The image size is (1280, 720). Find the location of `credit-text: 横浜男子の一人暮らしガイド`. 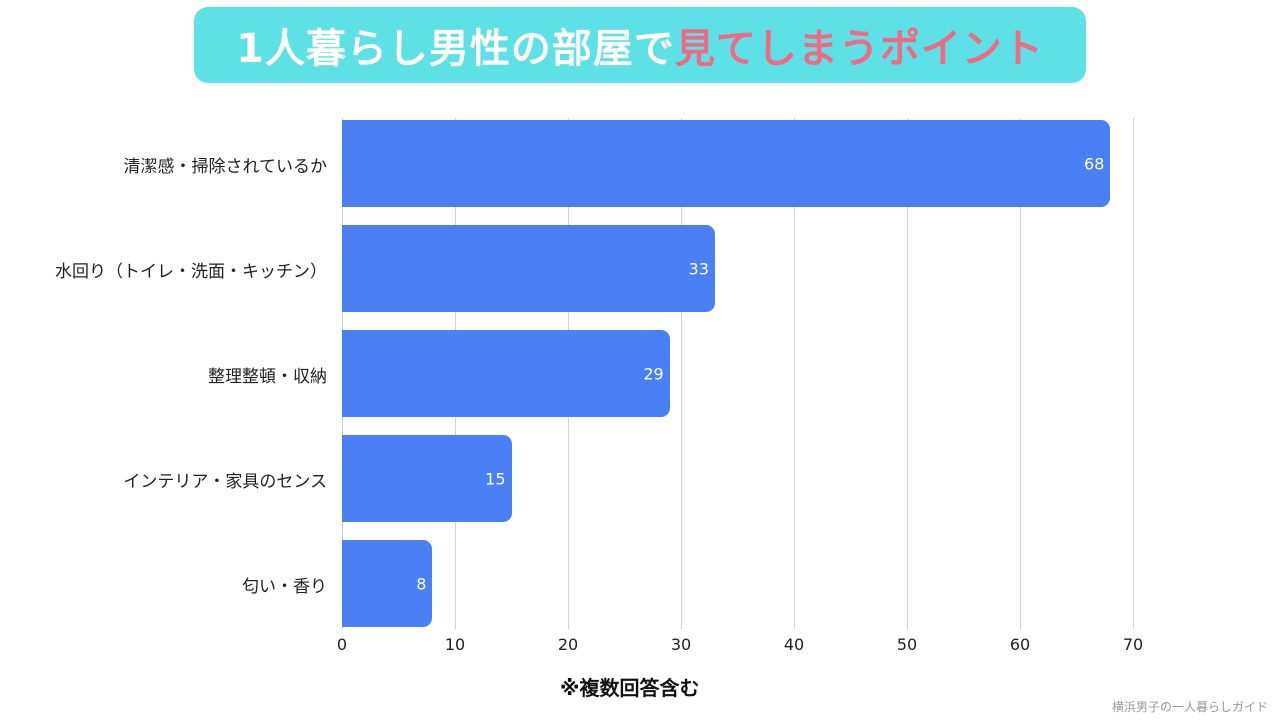

credit-text: 横浜男子の一人暮らしガイド is located at coordinates (1189, 707).